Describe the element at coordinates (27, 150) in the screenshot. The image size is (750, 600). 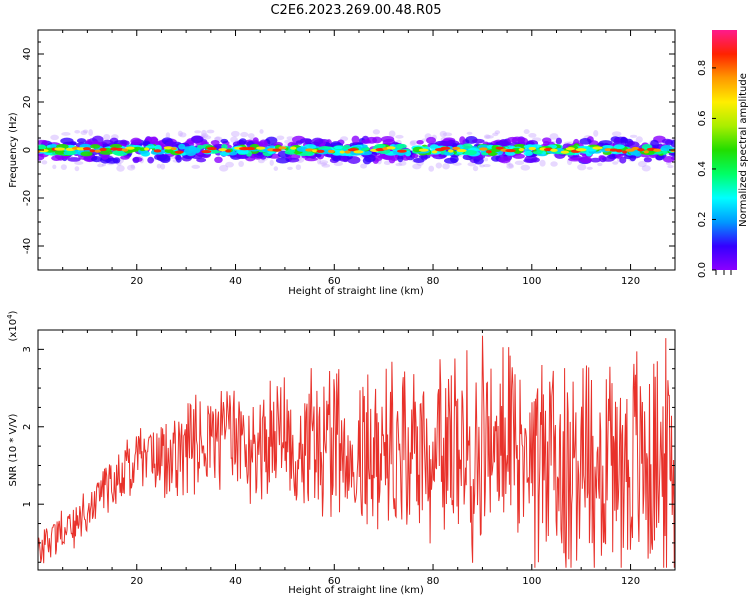
I see `y-tick-label: 0` at that location.